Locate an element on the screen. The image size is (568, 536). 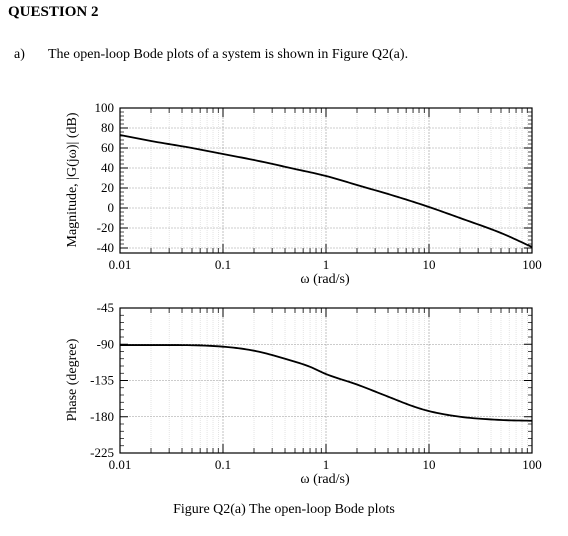
y-tick-label: 20 is located at coordinates (107, 187).